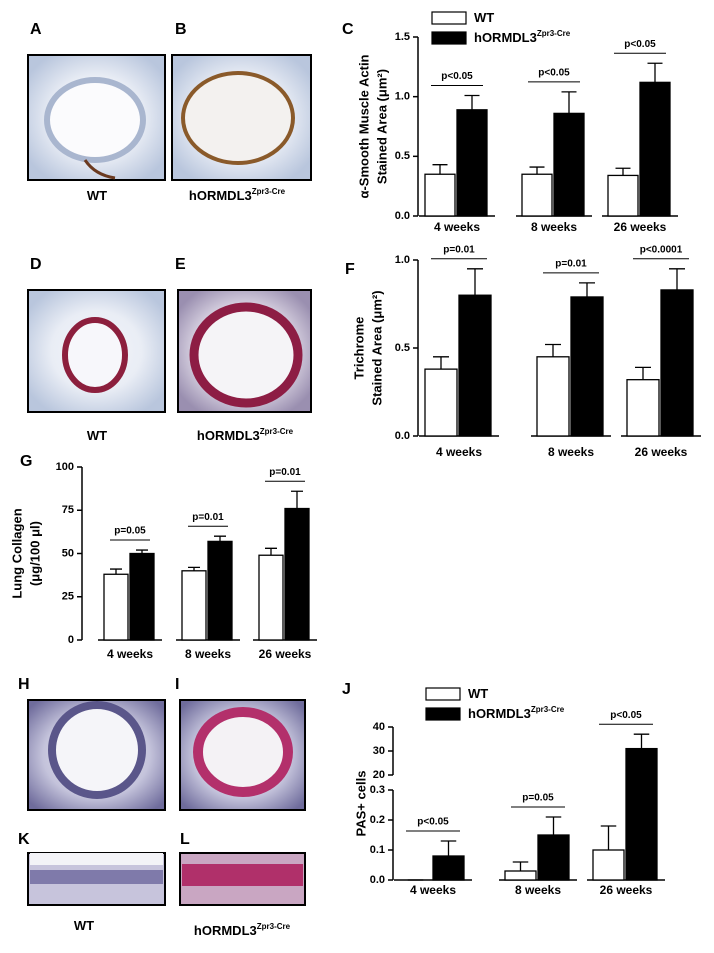 Image resolution: width=714 pixels, height=953 pixels. What do you see at coordinates (177, 684) in the screenshot?
I see `panel-label: I` at bounding box center [177, 684].